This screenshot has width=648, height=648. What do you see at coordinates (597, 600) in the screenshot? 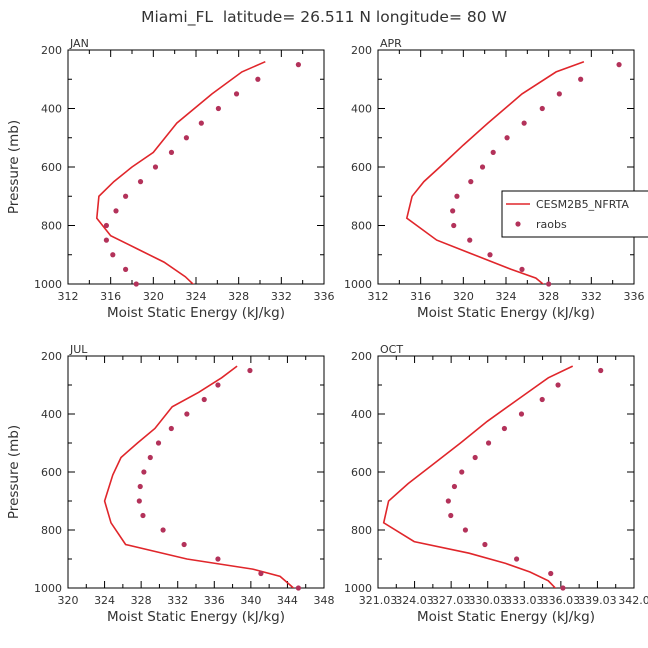
I see `x-tick-label: 339.03` at bounding box center [597, 600].